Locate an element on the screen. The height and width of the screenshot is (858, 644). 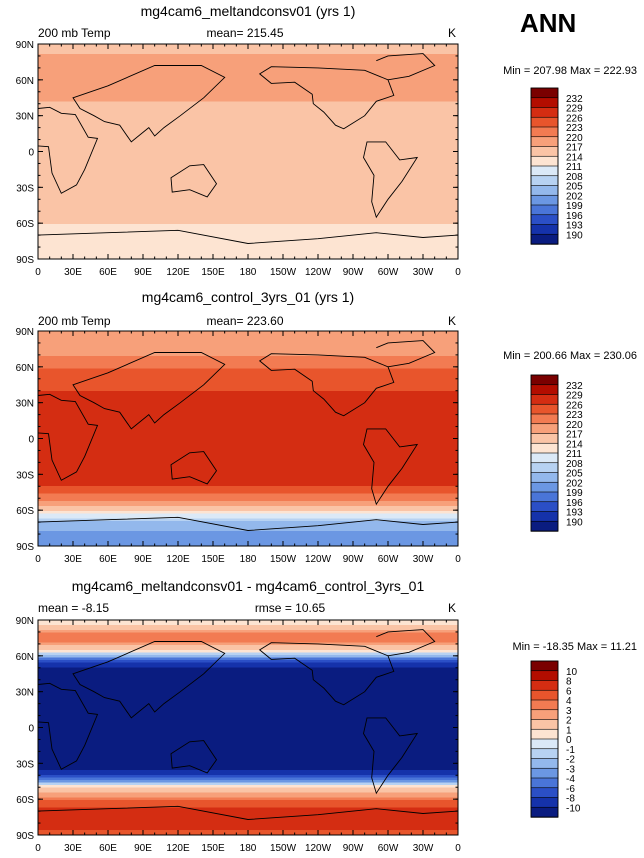
colorbar-label: 193 is located at coordinates (574, 513).